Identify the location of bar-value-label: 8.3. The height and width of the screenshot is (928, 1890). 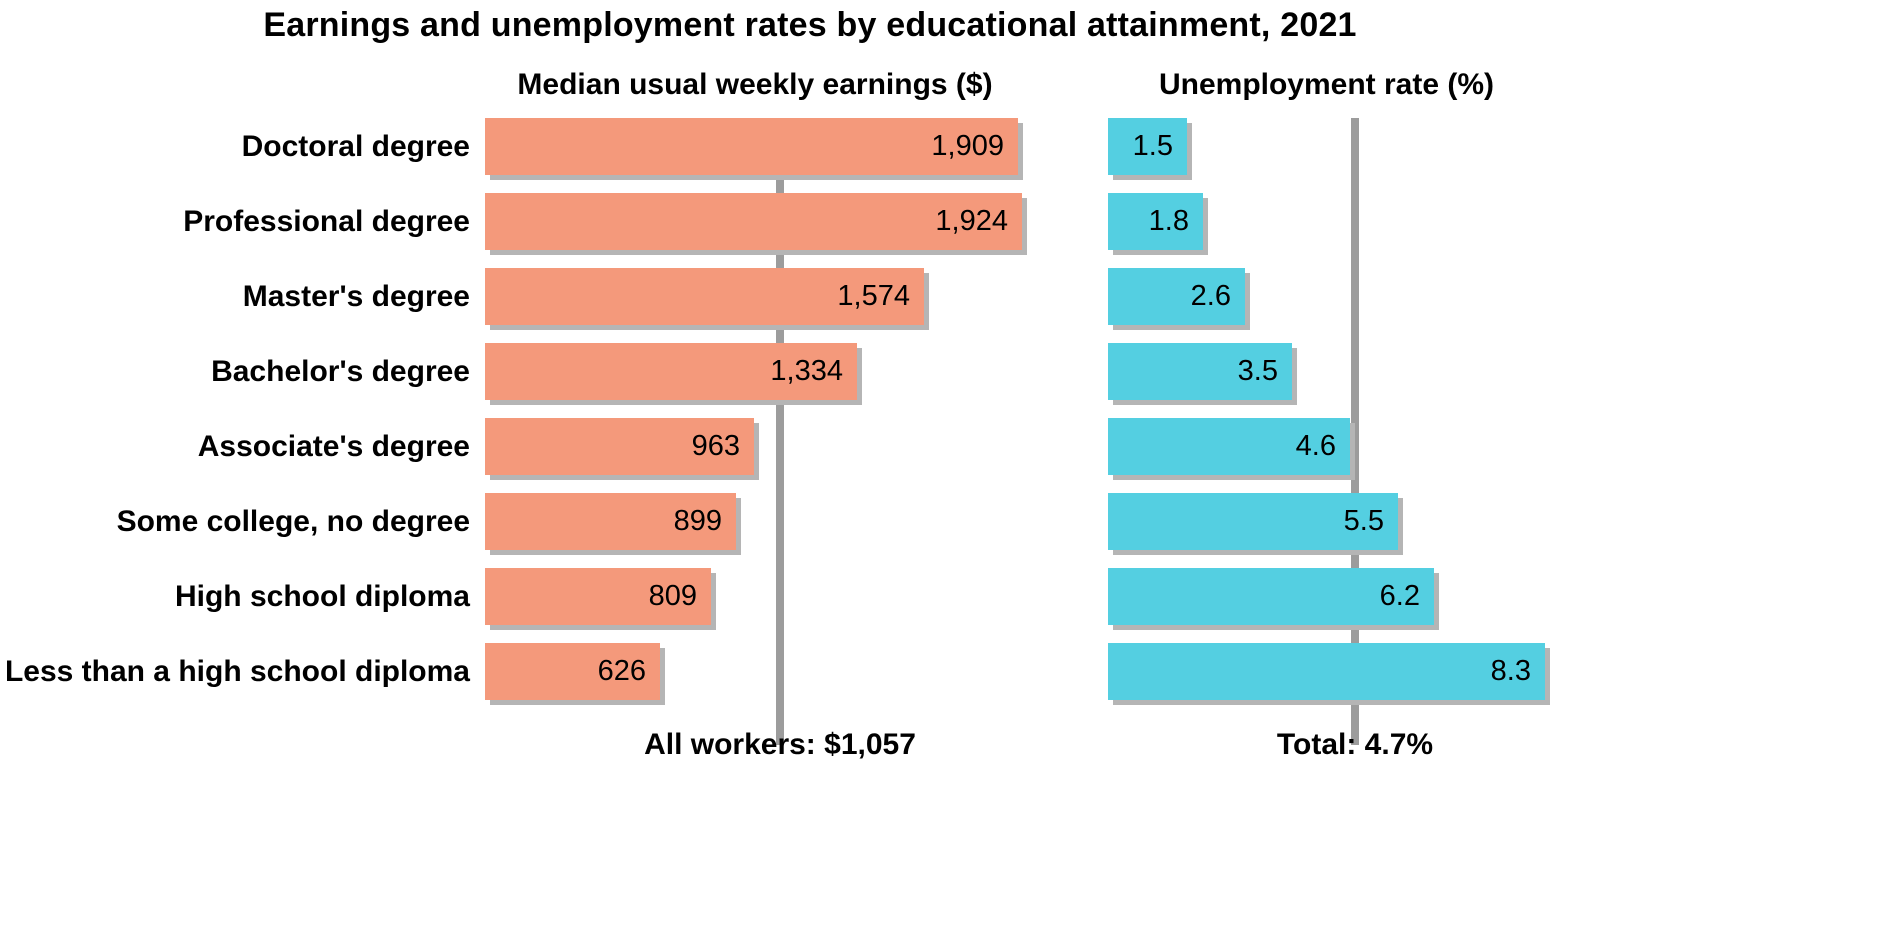
(1510, 671).